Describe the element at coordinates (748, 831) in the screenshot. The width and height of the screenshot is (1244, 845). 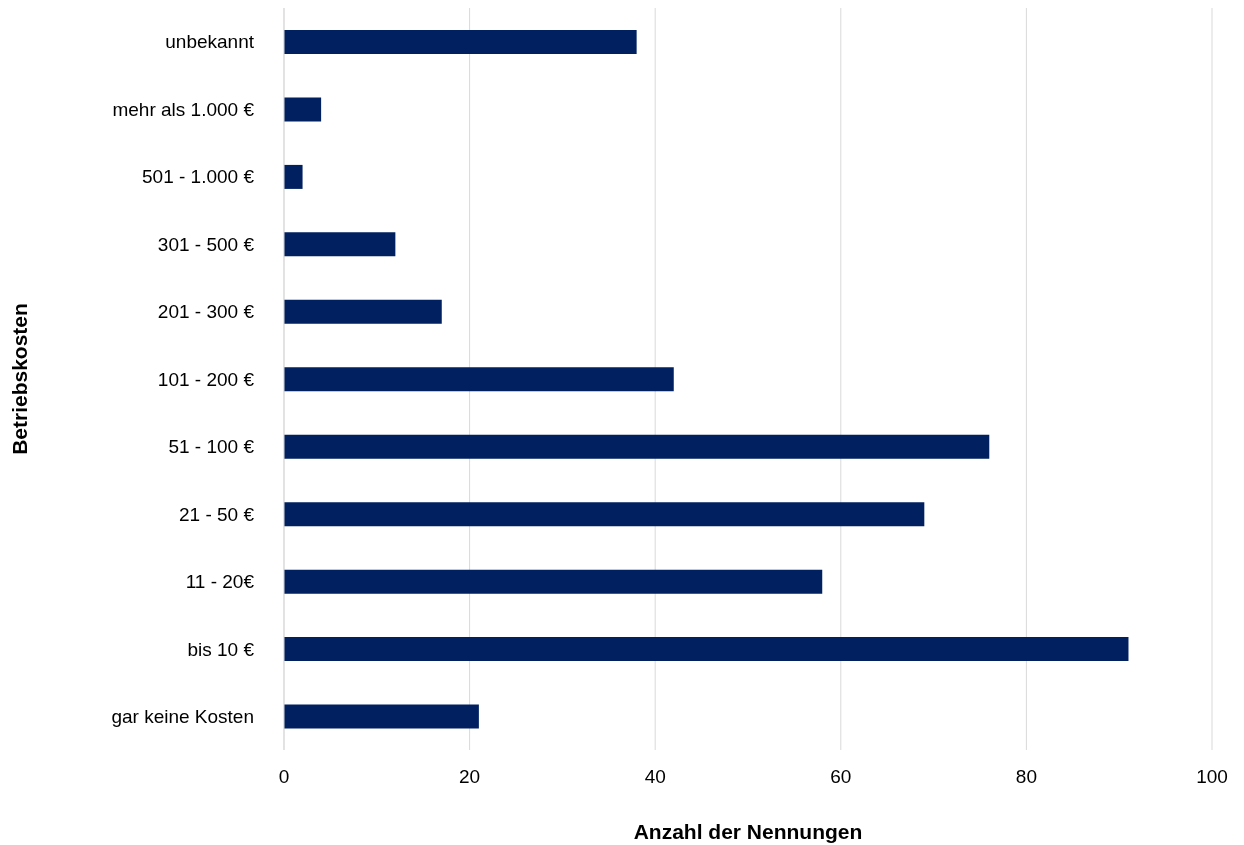
I see `x-axis-title: Anzahl der Nennungen` at that location.